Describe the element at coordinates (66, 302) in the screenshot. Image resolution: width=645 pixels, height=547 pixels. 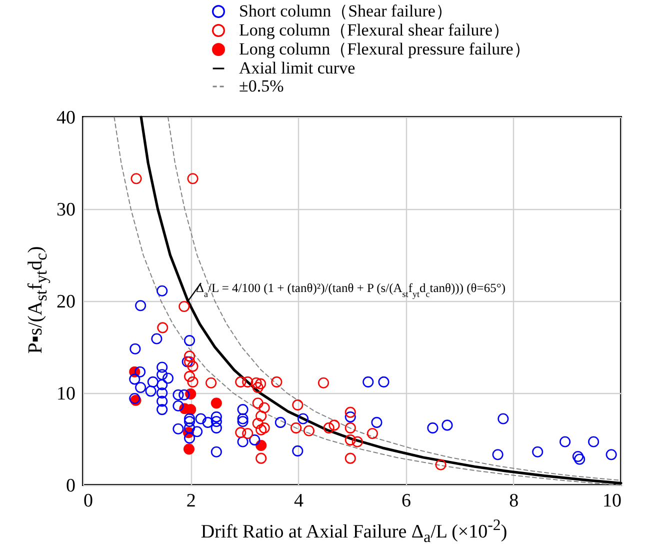
I see `y-tick-label: 20` at that location.